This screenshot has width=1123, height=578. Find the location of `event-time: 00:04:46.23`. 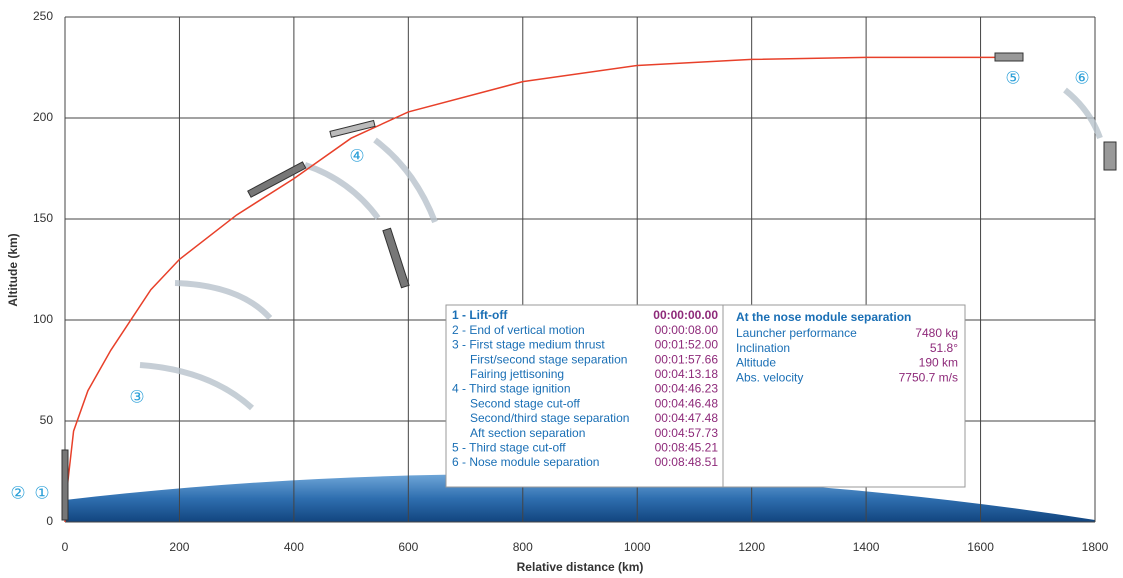

event-time: 00:04:46.23 is located at coordinates (687, 389).